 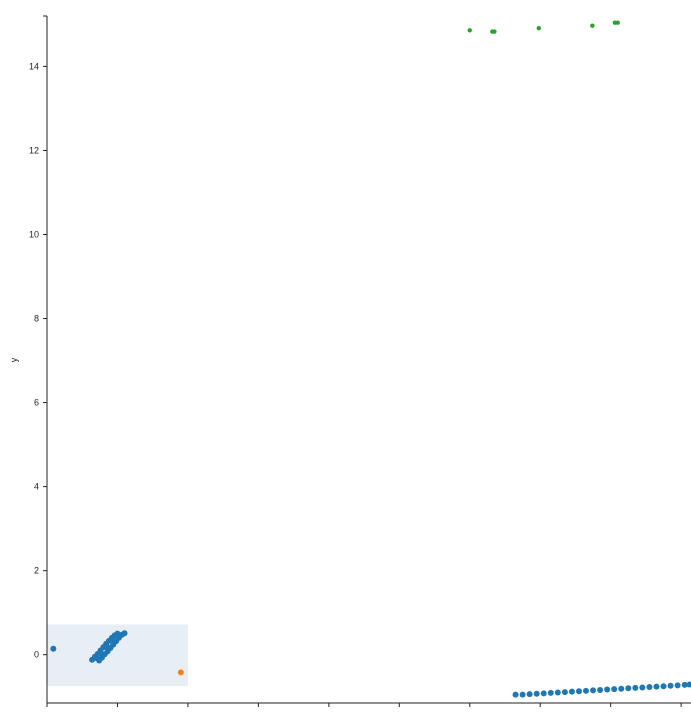 I want to click on y-tick-label: 4, so click(x=36, y=487).